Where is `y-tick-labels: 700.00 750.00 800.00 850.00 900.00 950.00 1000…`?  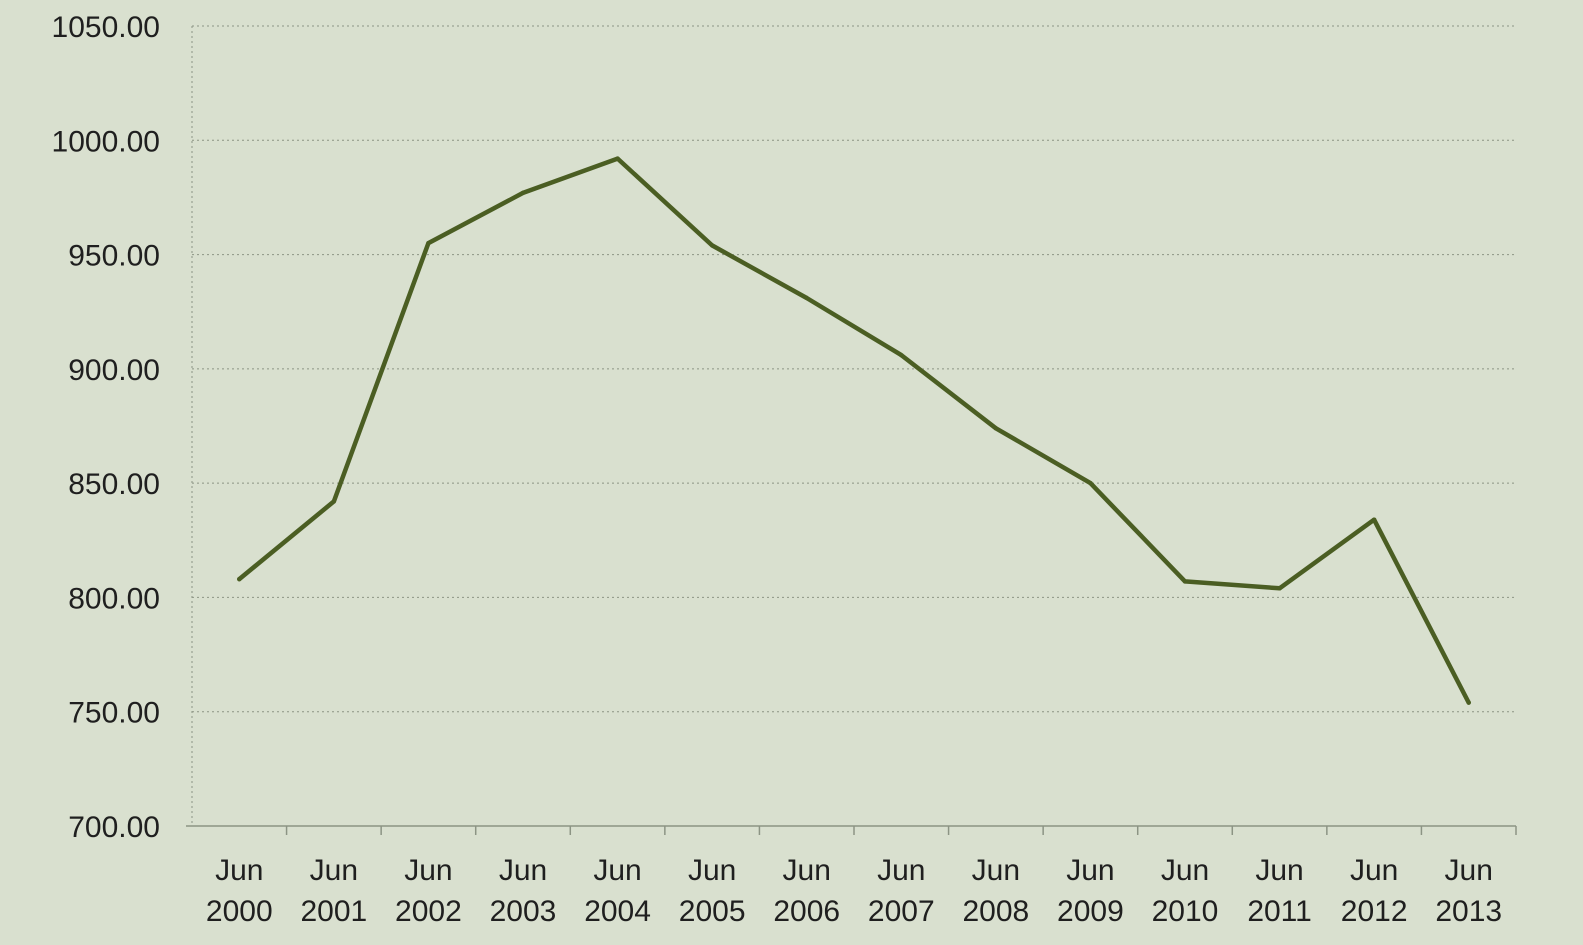 y-tick-labels: 700.00 750.00 800.00 850.00 900.00 950.00 1000… is located at coordinates (106, 427).